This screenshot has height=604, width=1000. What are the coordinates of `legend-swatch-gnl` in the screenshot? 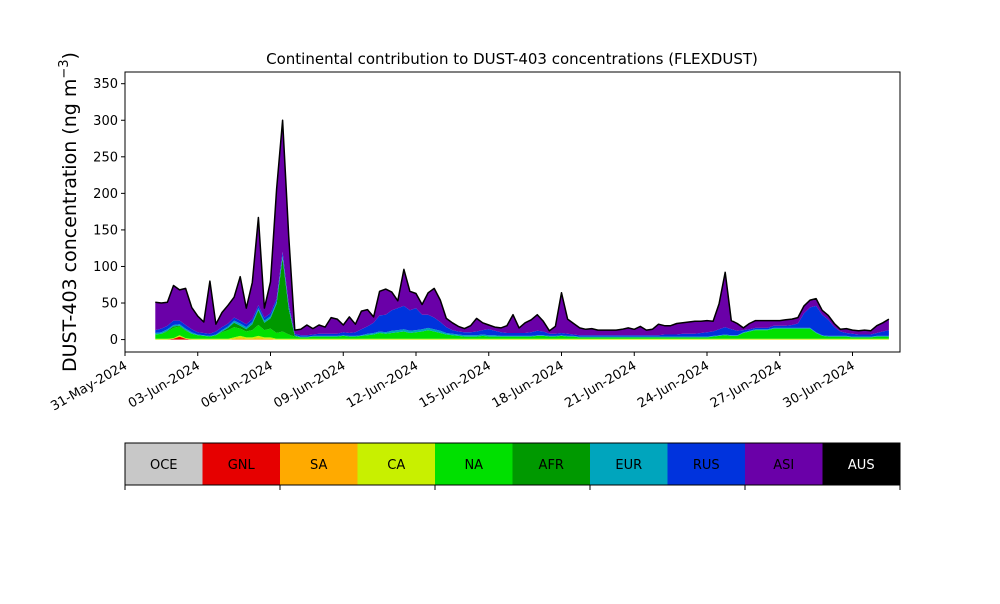 It's located at (241, 464).